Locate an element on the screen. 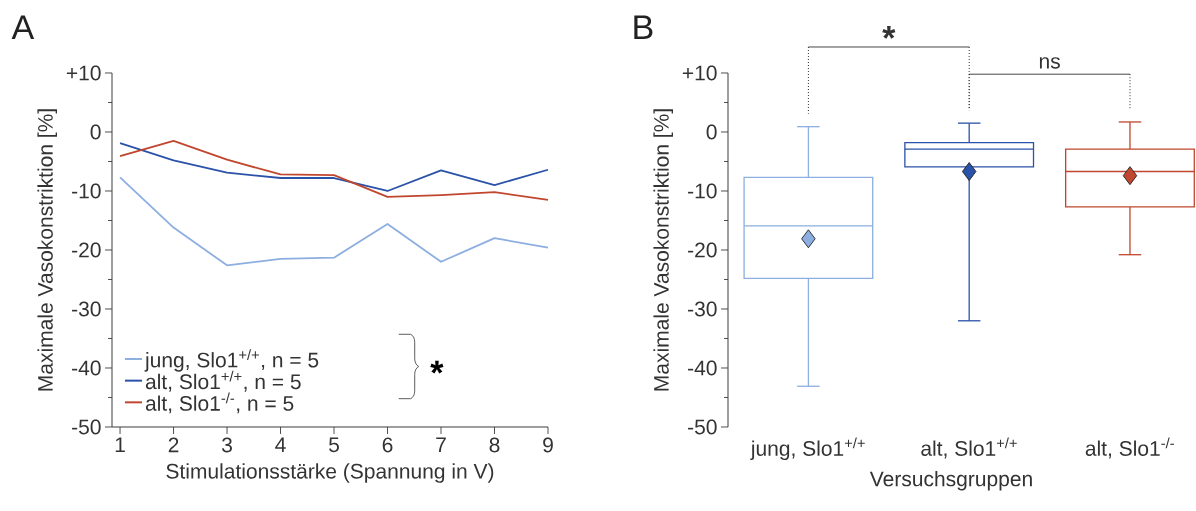 The image size is (1196, 511). annotation: * is located at coordinates (437, 367).